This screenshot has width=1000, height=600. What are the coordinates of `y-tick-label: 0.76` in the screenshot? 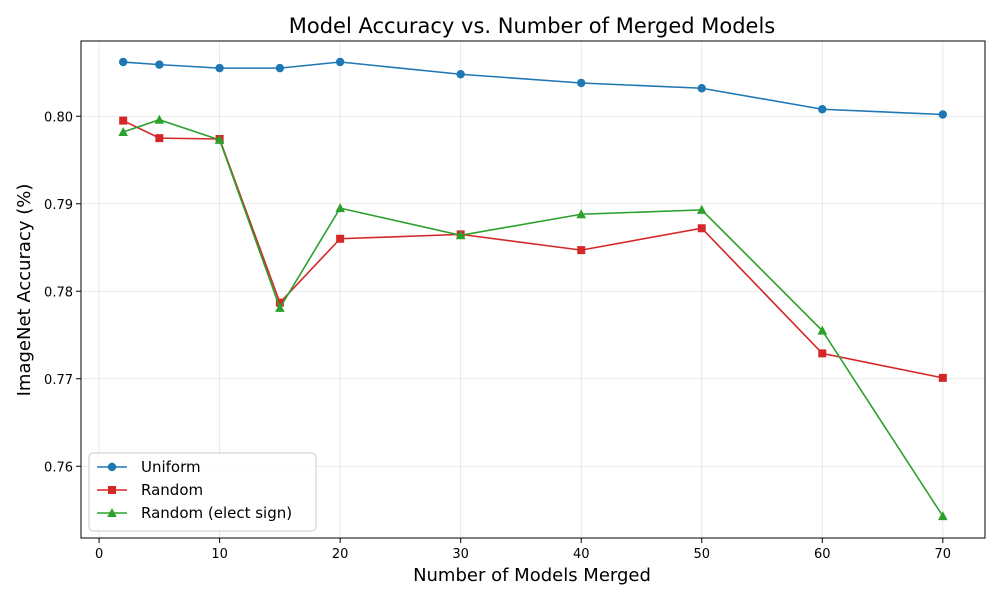 It's located at (58, 467).